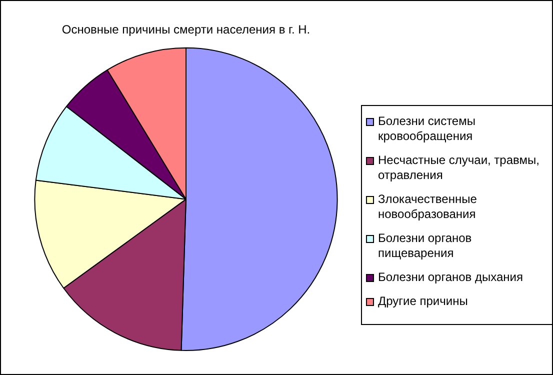 This screenshot has width=553, height=375. What do you see at coordinates (423, 301) in the screenshot?
I see `legend-label: Другие причины` at bounding box center [423, 301].